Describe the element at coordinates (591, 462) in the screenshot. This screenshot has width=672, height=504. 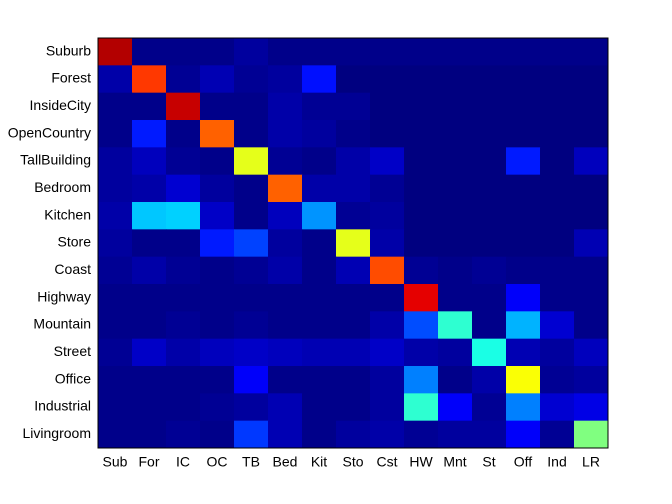
I see `x-tick-label: LR` at that location.